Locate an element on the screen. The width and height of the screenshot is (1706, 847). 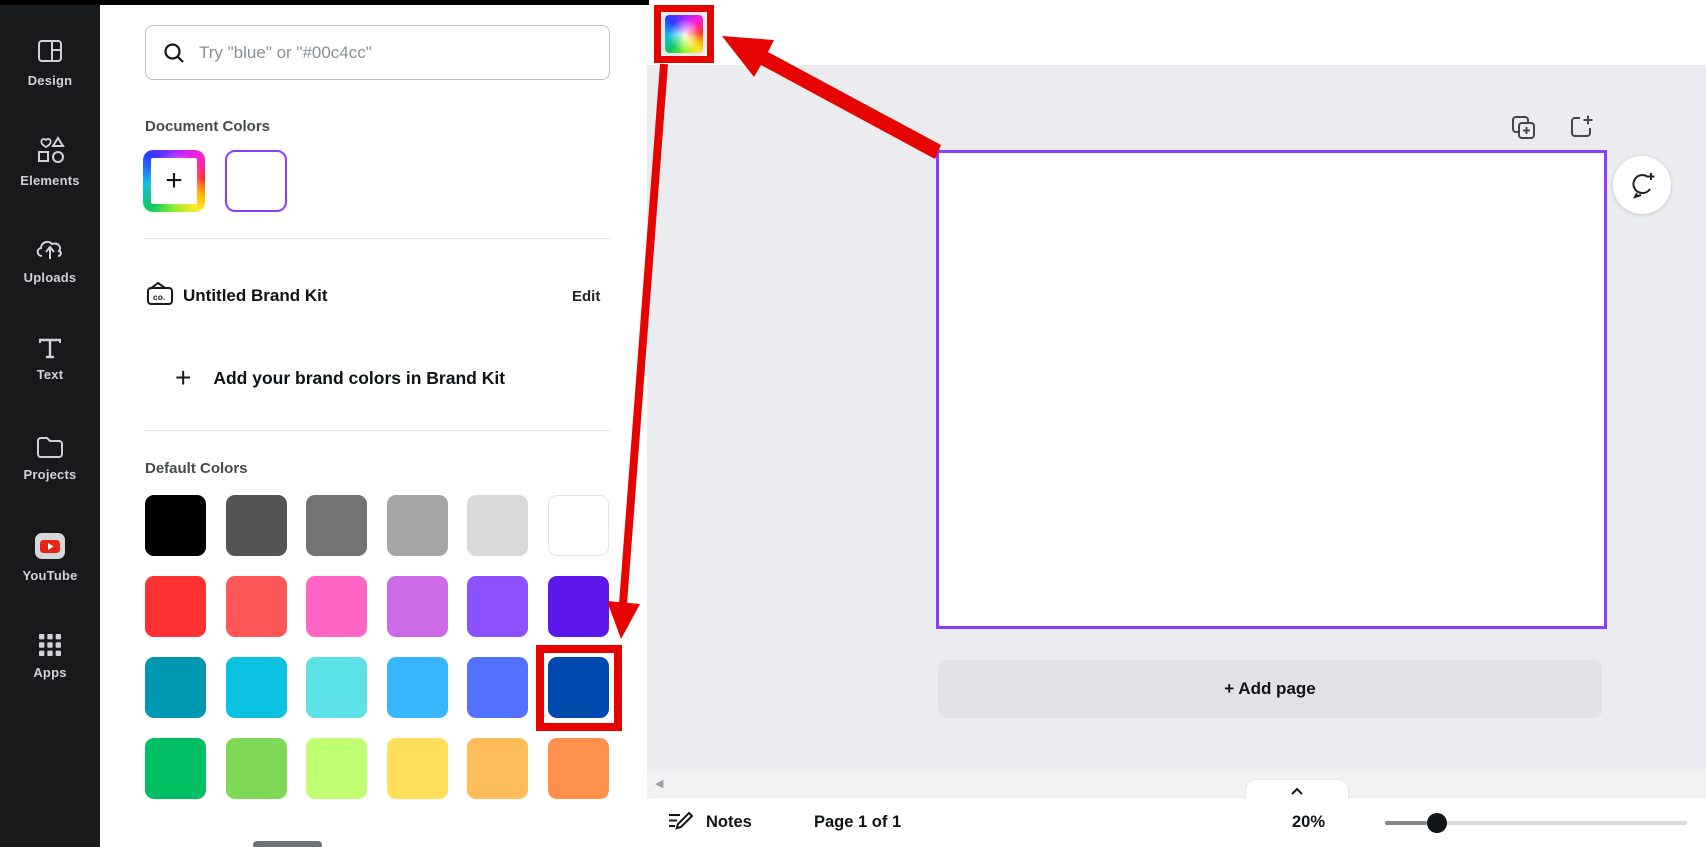
sidebar-item-design: Design is located at coordinates (50, 61).